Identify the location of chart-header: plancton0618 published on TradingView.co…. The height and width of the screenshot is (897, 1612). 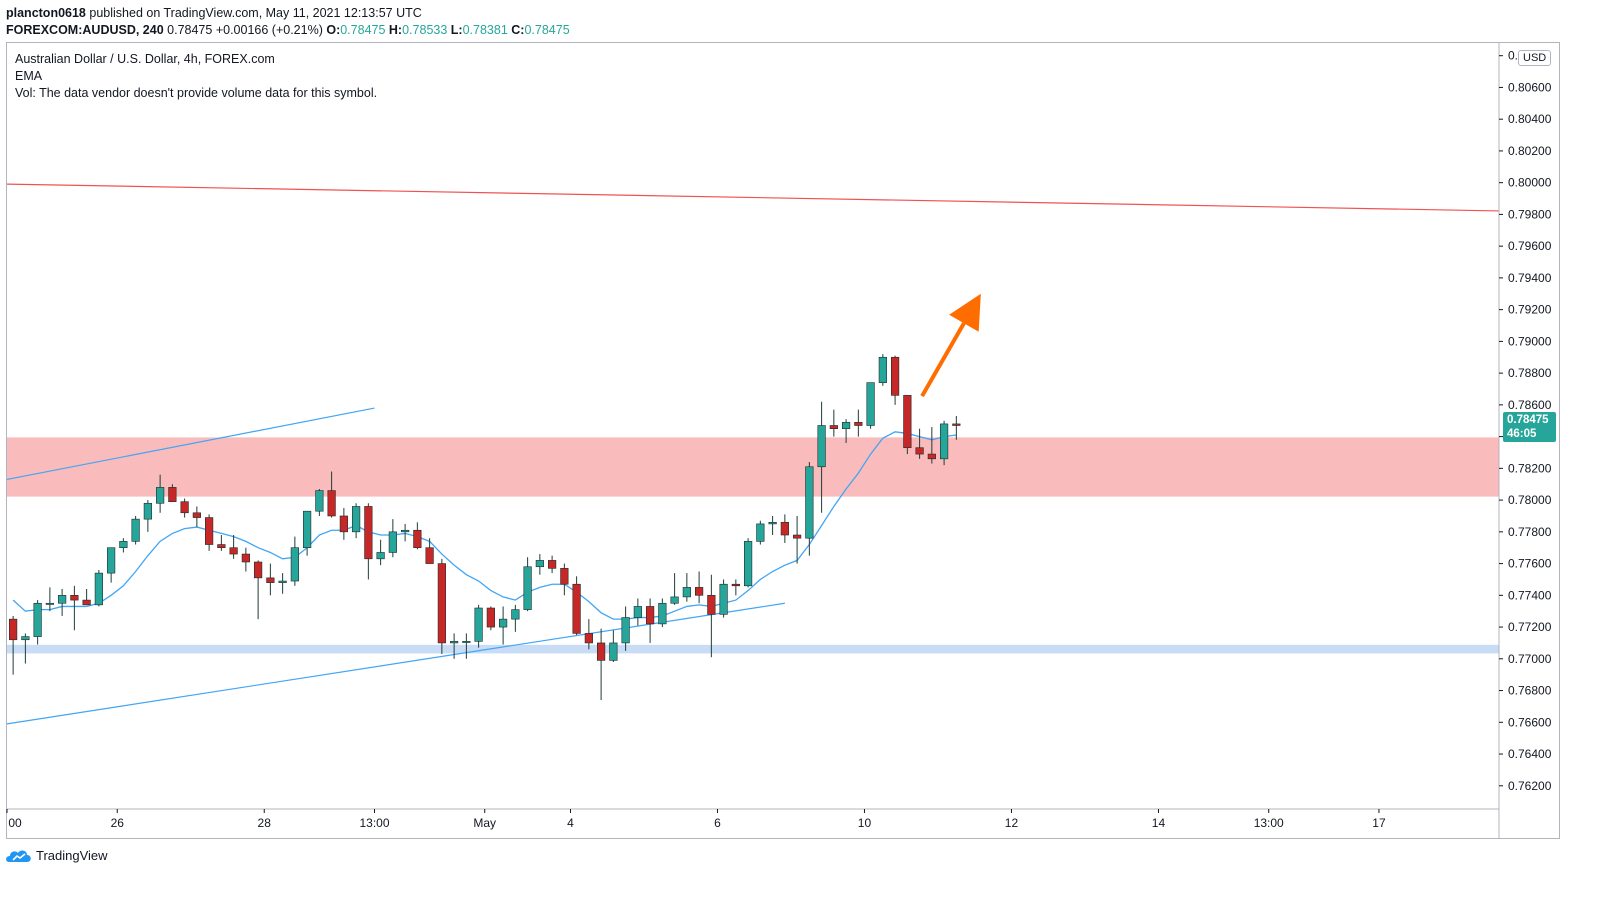
(288, 22).